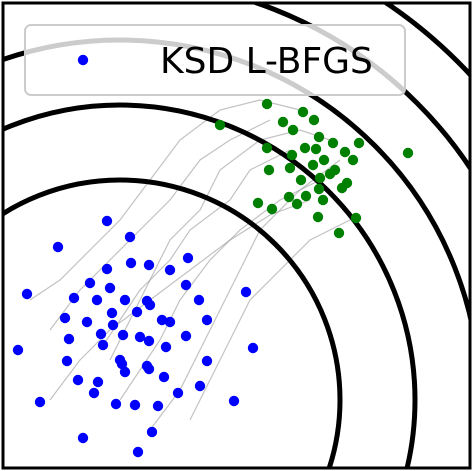 Image resolution: width=476 pixels, height=471 pixels. What do you see at coordinates (83, 60) in the screenshot?
I see `legend-marker` at bounding box center [83, 60].